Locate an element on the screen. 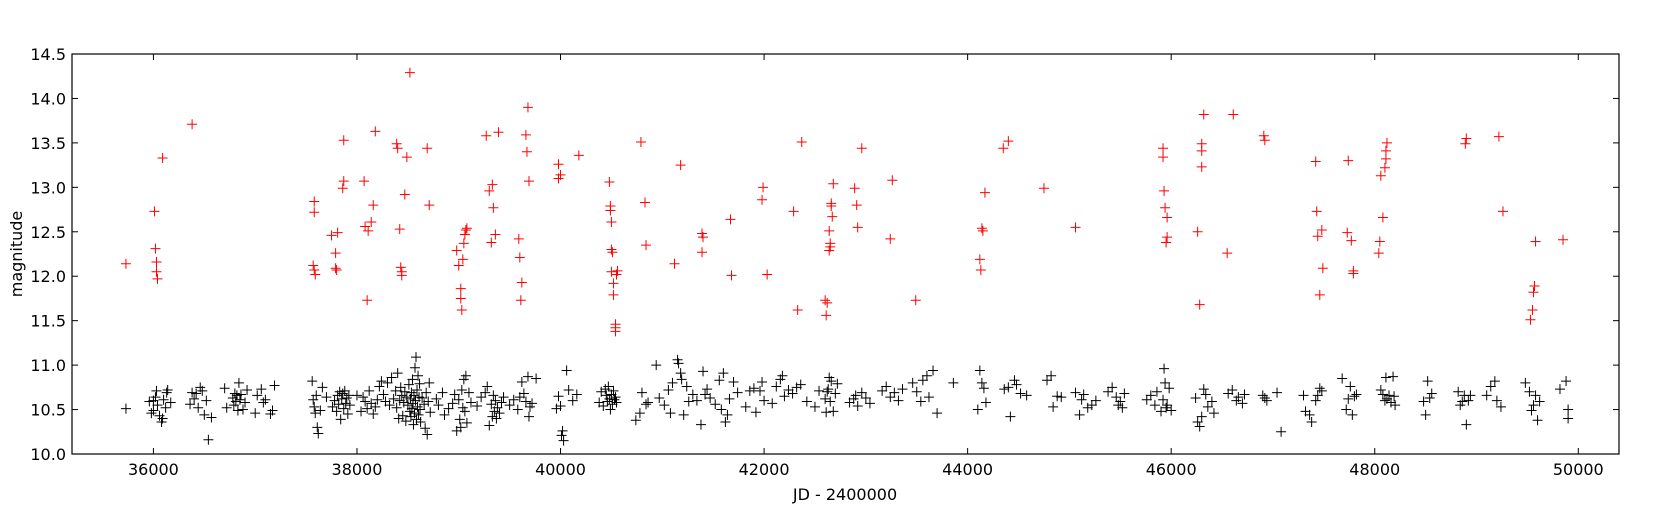 The width and height of the screenshot is (1655, 516). y-tick-label: 12.5 is located at coordinates (48, 232).